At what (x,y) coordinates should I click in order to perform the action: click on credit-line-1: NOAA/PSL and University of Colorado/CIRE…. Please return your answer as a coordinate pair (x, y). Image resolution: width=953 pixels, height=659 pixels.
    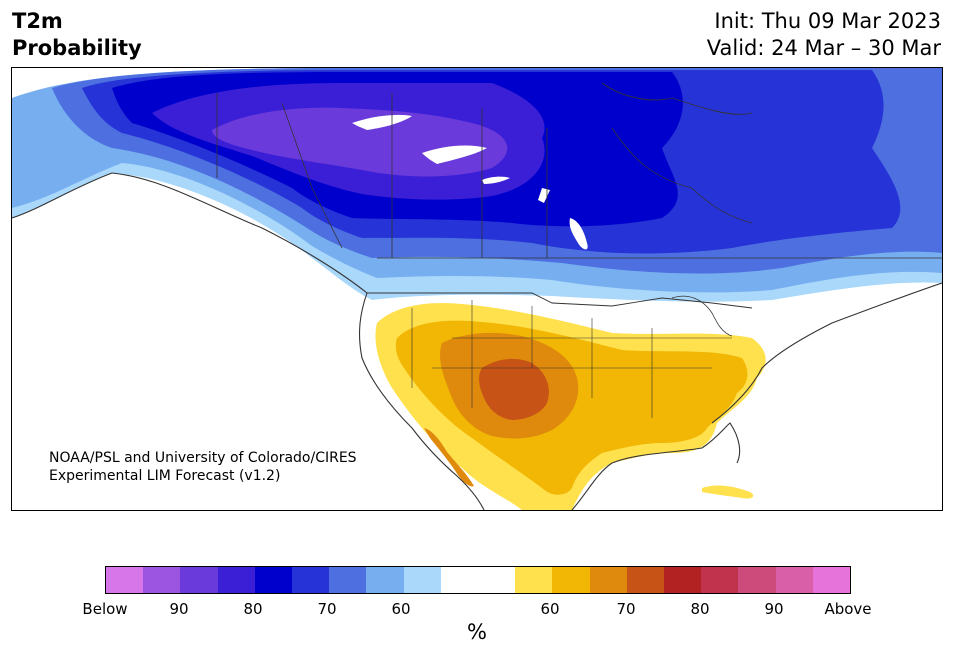
    Looking at the image, I should click on (203, 458).